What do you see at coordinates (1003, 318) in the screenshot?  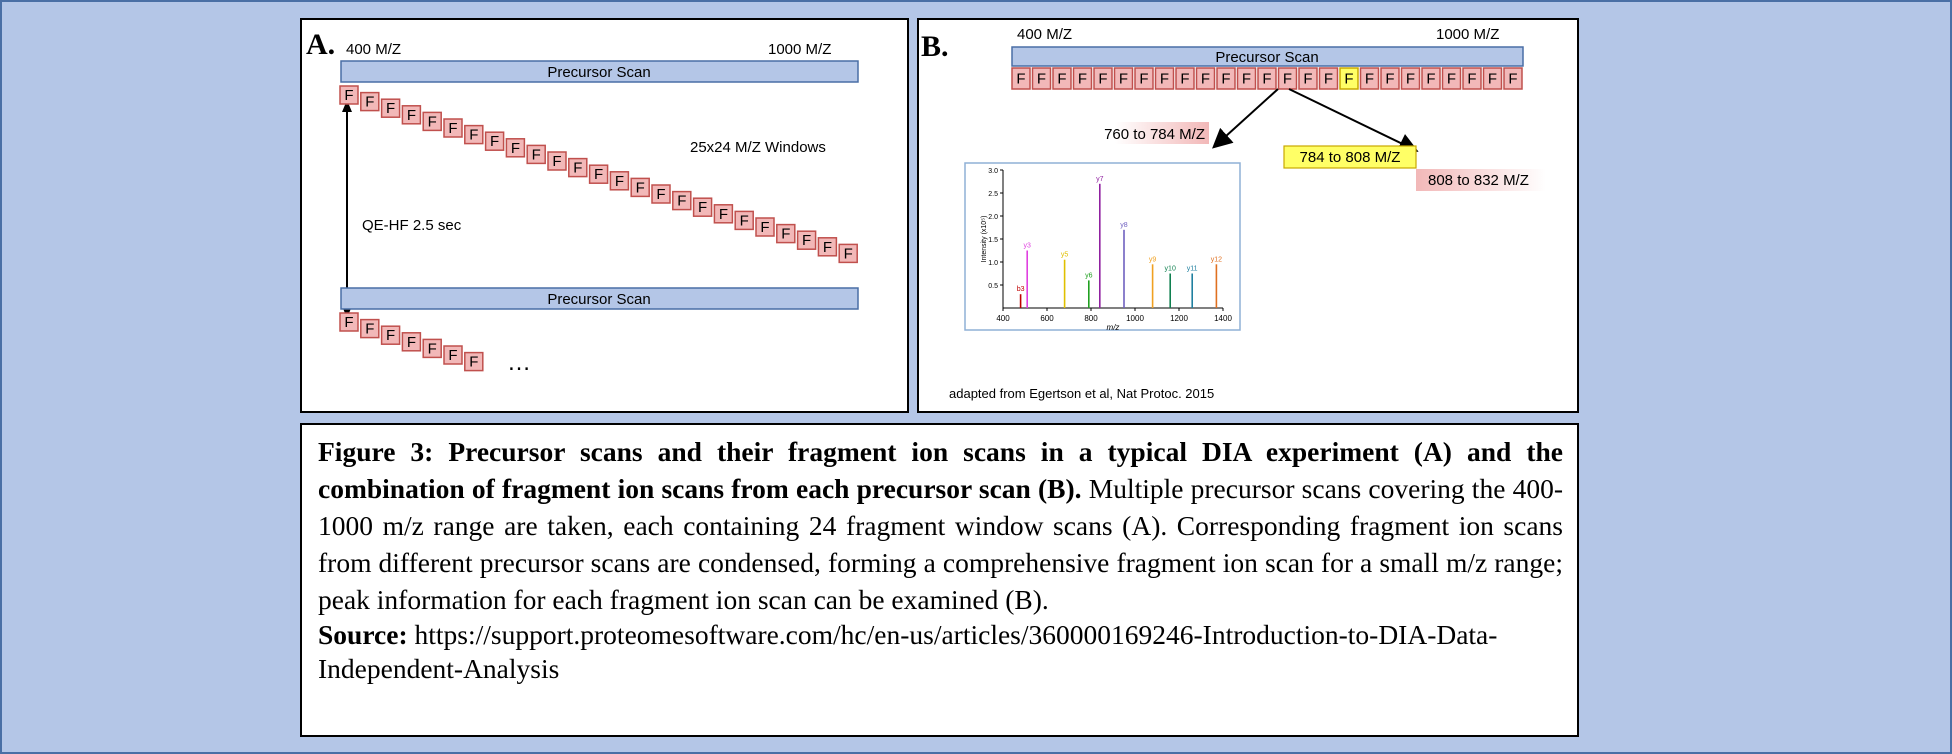 I see `x-tick-label: 400` at bounding box center [1003, 318].